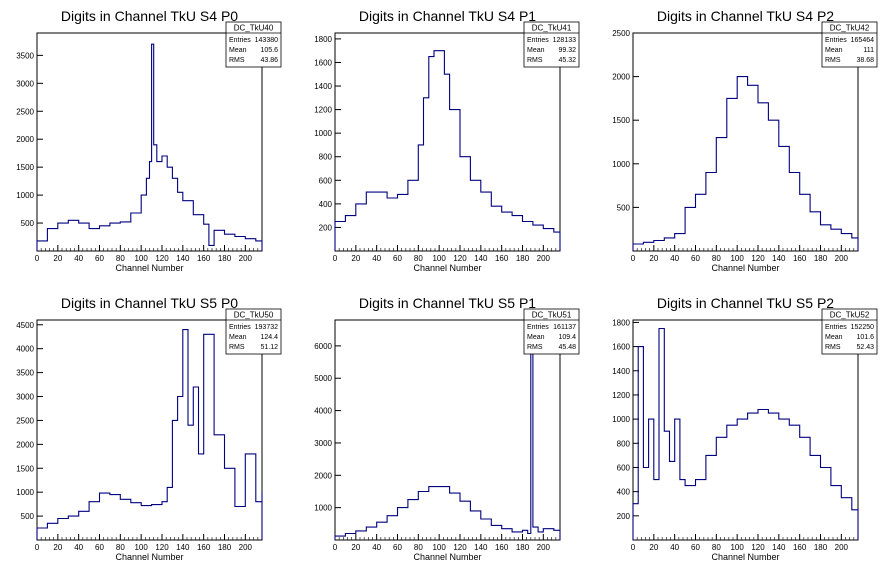  I want to click on x-tick-label: 40, so click(674, 547).